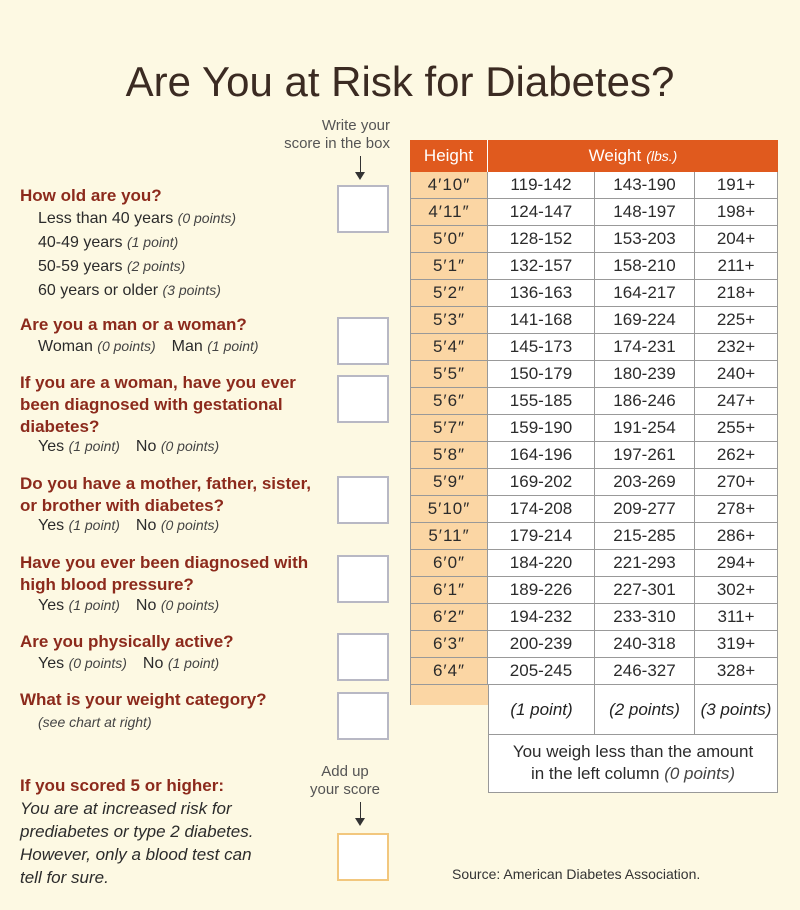 This screenshot has width=800, height=910. What do you see at coordinates (736, 212) in the screenshot?
I see `weight-cell: 198+` at bounding box center [736, 212].